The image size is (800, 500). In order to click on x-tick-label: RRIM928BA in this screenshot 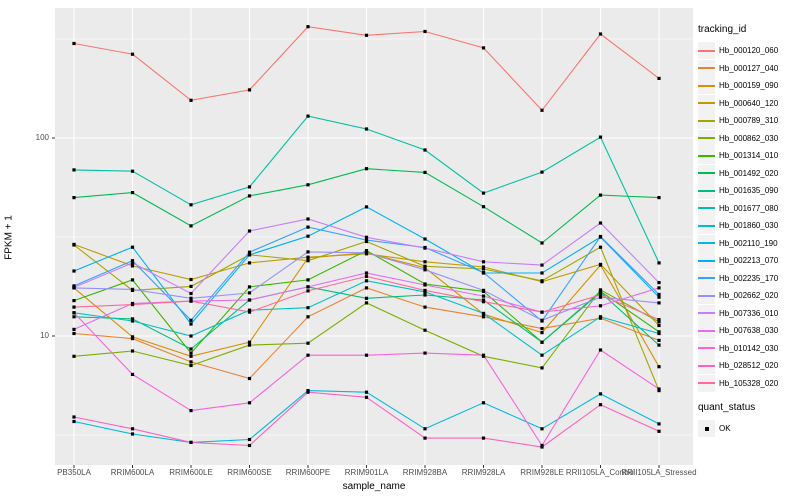, I will do `click(425, 472)`.